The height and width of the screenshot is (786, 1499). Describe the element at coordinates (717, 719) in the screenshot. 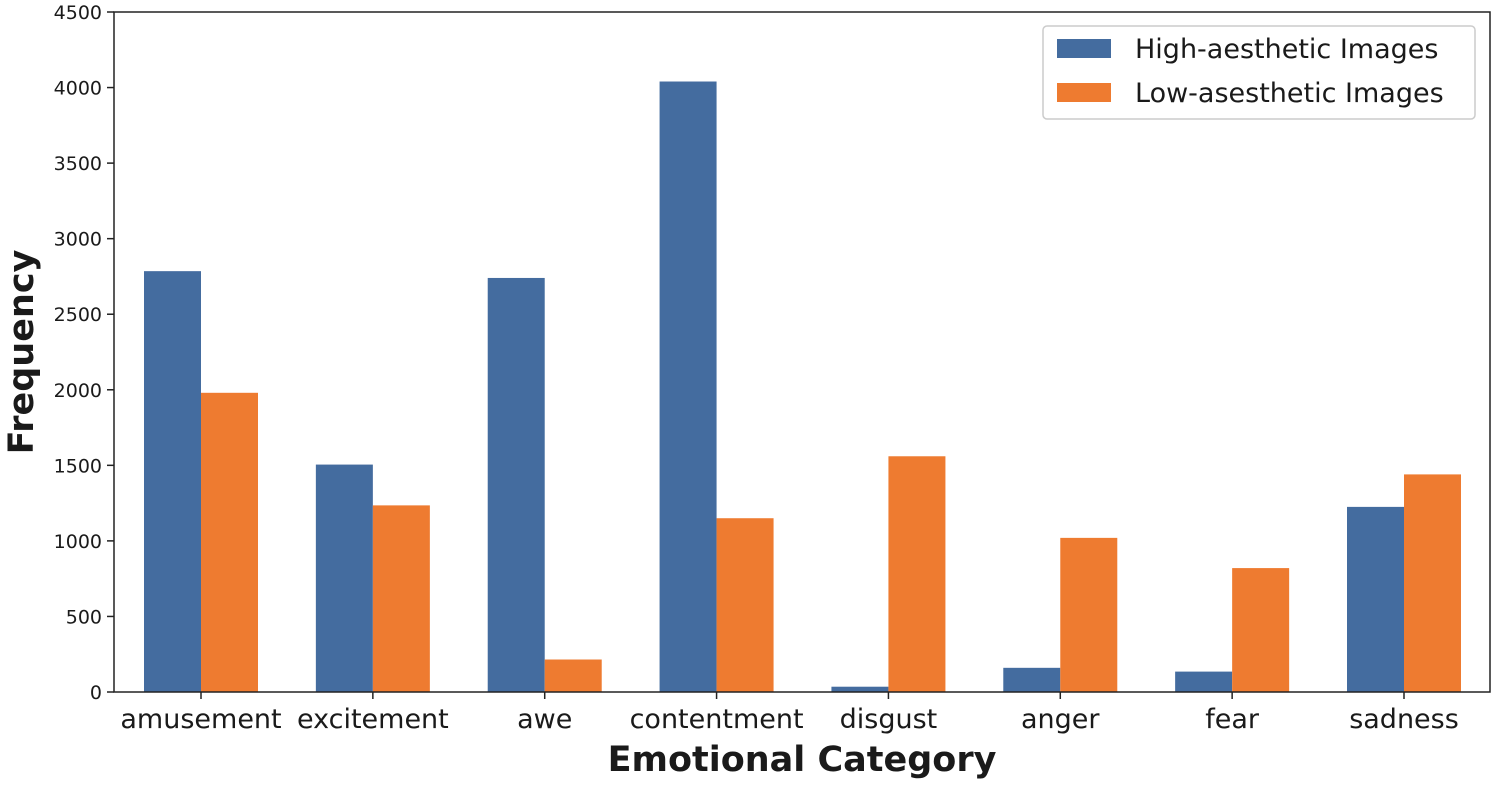

I see `x-tick-label-contentment: contentment` at that location.